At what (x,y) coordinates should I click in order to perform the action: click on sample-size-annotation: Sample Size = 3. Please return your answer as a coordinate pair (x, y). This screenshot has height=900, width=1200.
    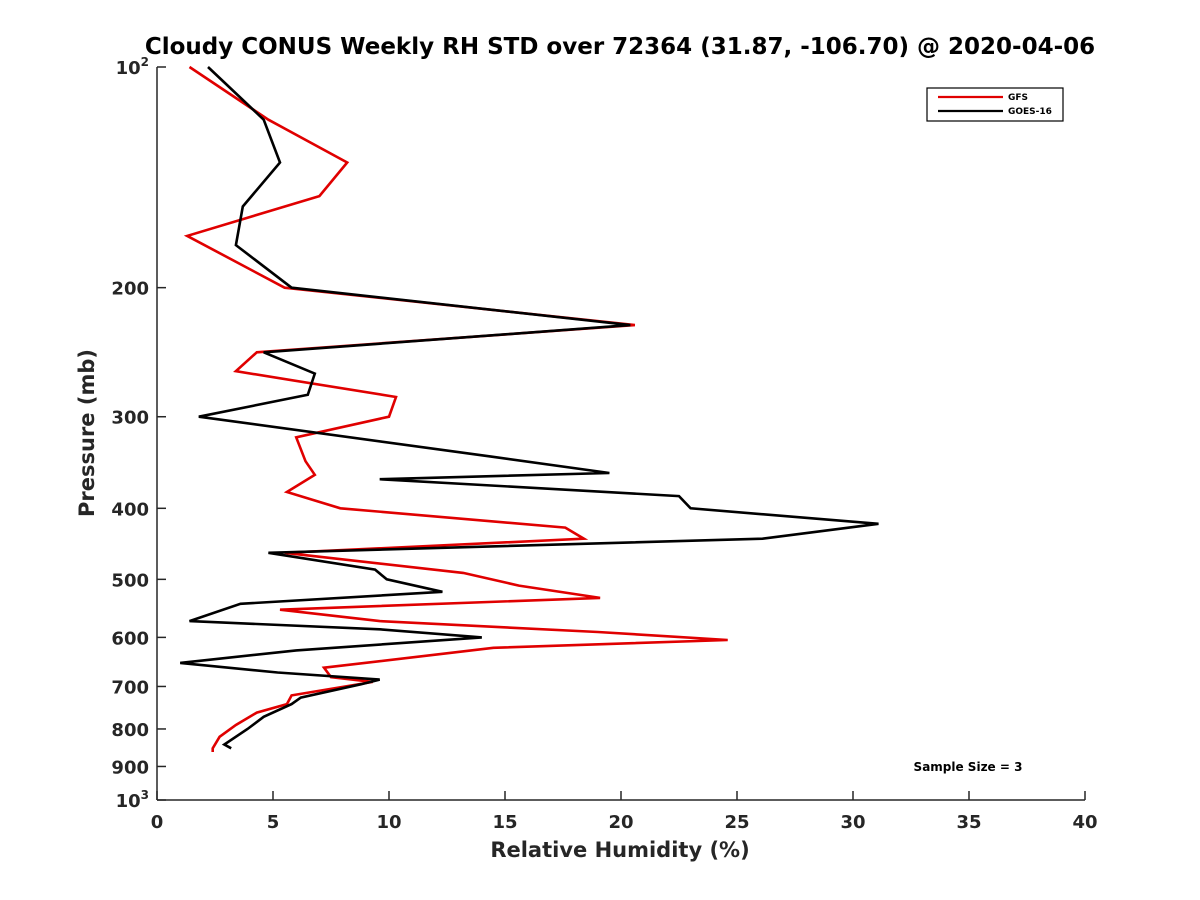
    Looking at the image, I should click on (968, 767).